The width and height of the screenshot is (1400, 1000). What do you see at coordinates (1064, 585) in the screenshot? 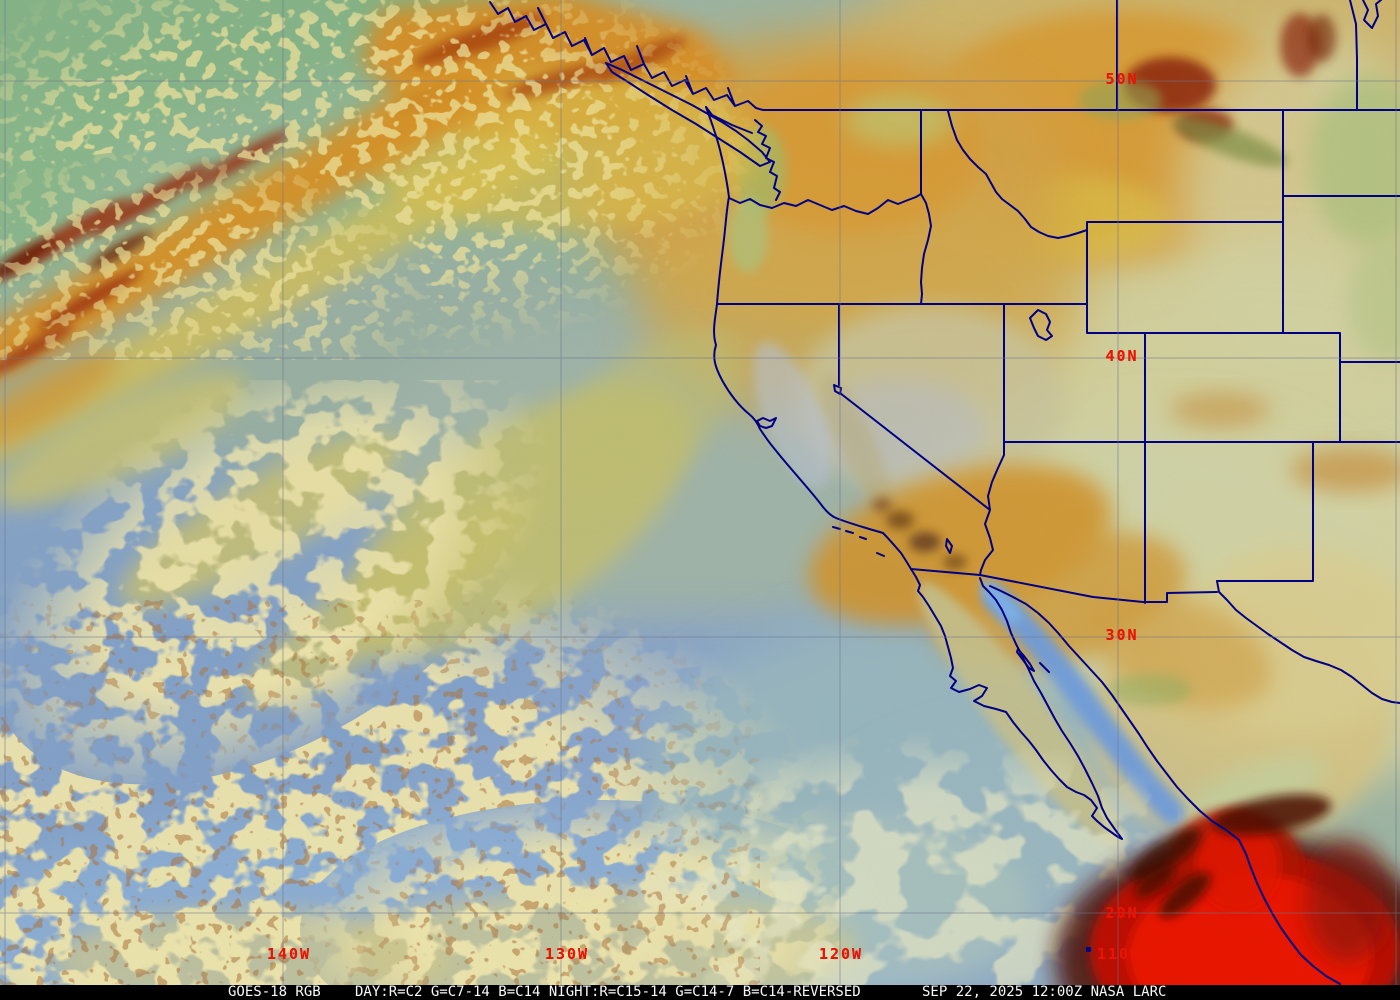
I see `us-mexico-border` at bounding box center [1064, 585].